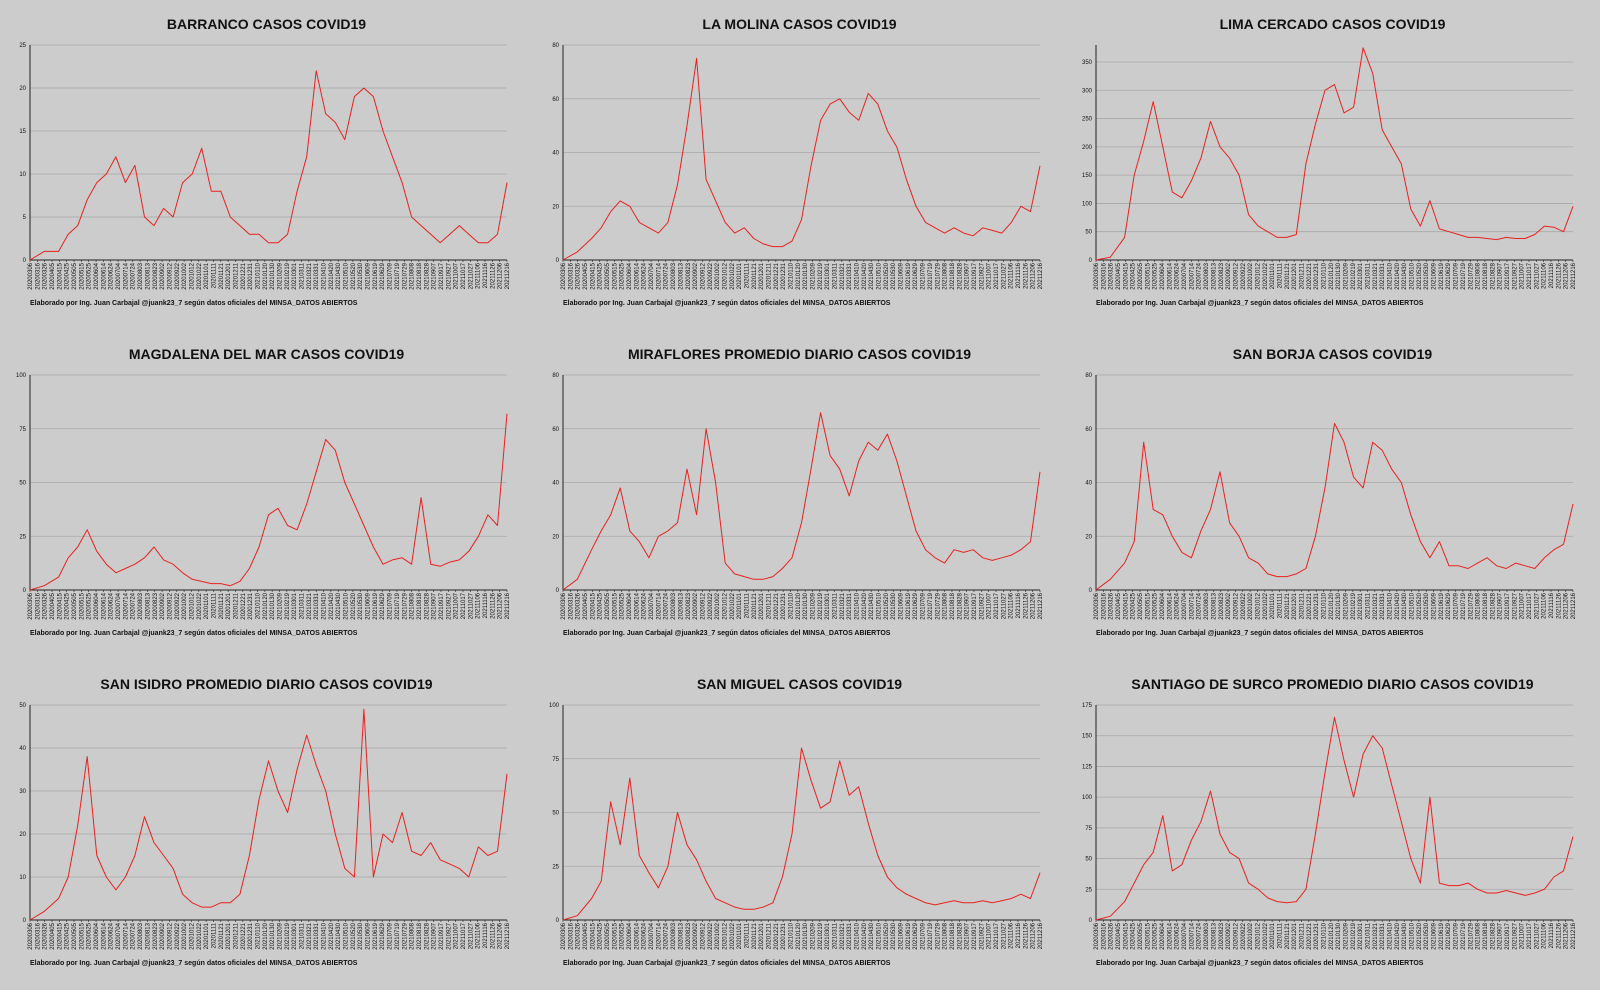 Image resolution: width=1600 pixels, height=990 pixels. Describe the element at coordinates (740, 935) in the screenshot. I see `x-tick-label: 20201101` at that location.